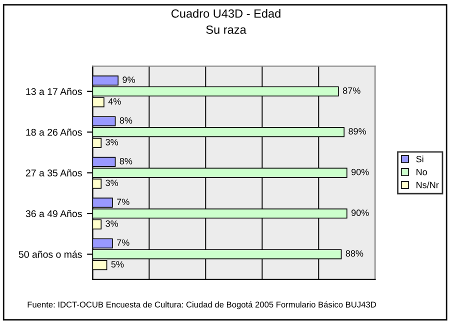 Image resolution: width=452 pixels, height=323 pixels. What do you see at coordinates (54, 91) in the screenshot?
I see `y-tick-label: 13 a 17 Años` at bounding box center [54, 91].